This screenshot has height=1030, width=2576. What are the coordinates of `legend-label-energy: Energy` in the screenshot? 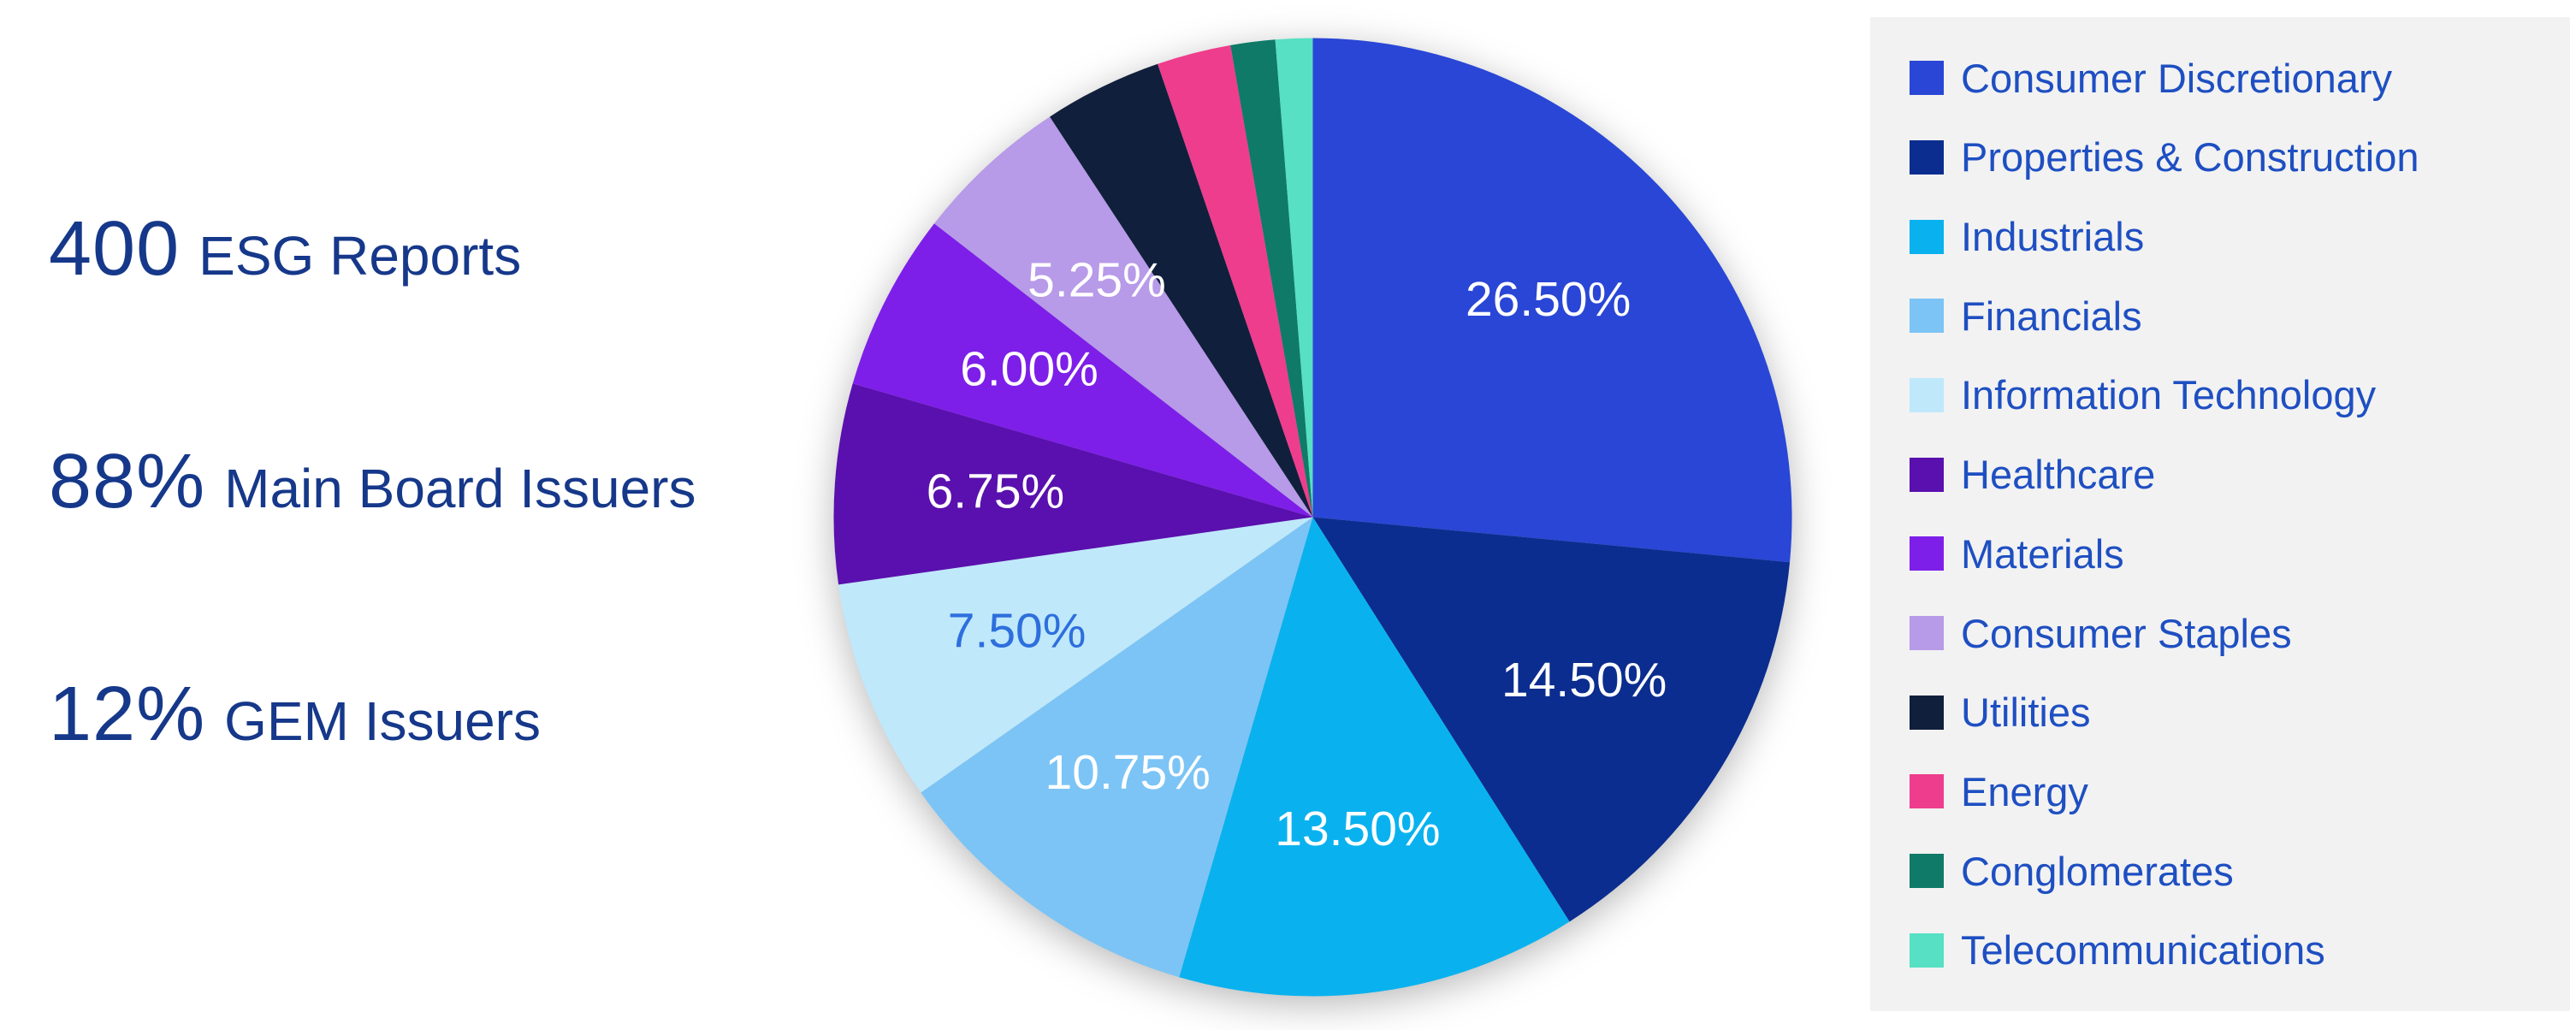 It's located at (2024, 791).